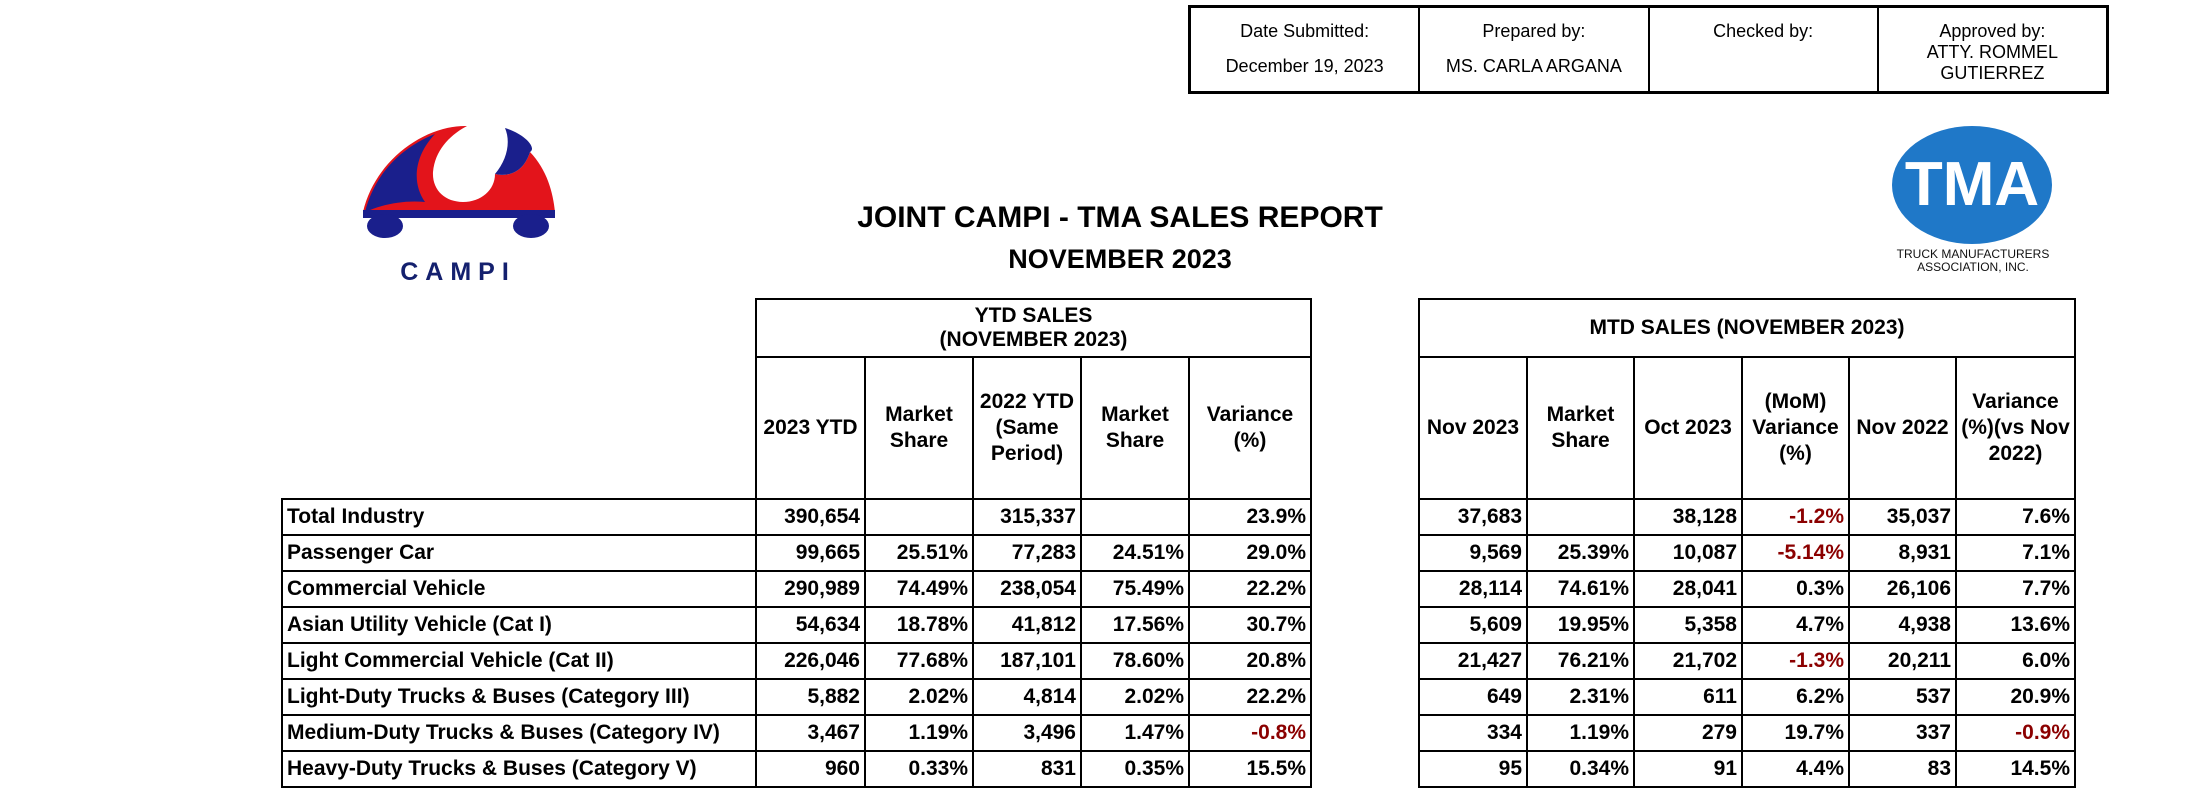  What do you see at coordinates (2015, 733) in the screenshot?
I see `mtd-value-cell: -0.9%` at bounding box center [2015, 733].